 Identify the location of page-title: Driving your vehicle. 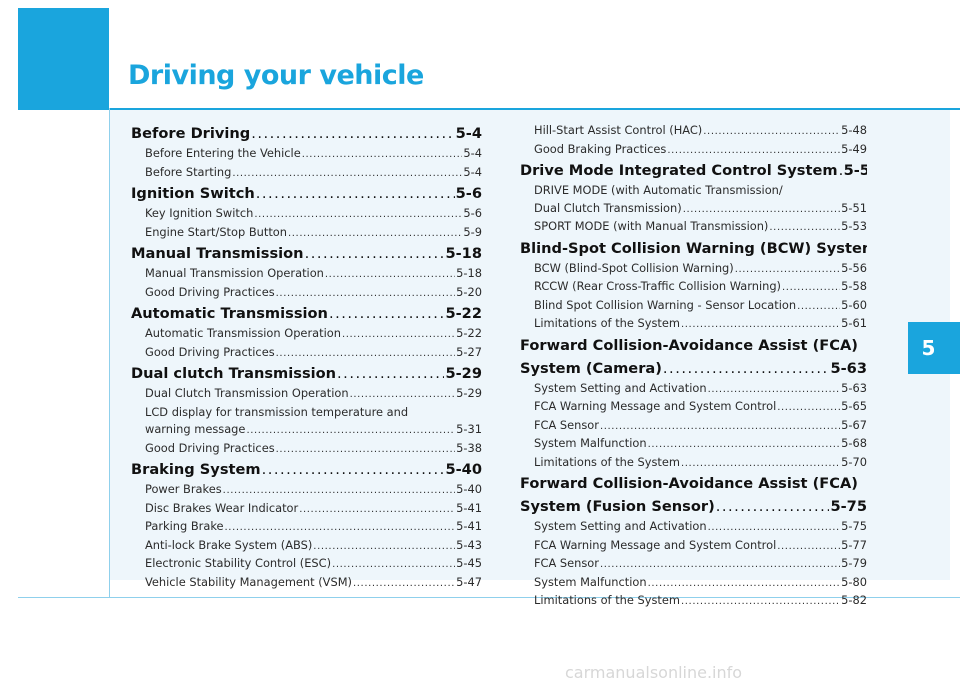
(276, 75).